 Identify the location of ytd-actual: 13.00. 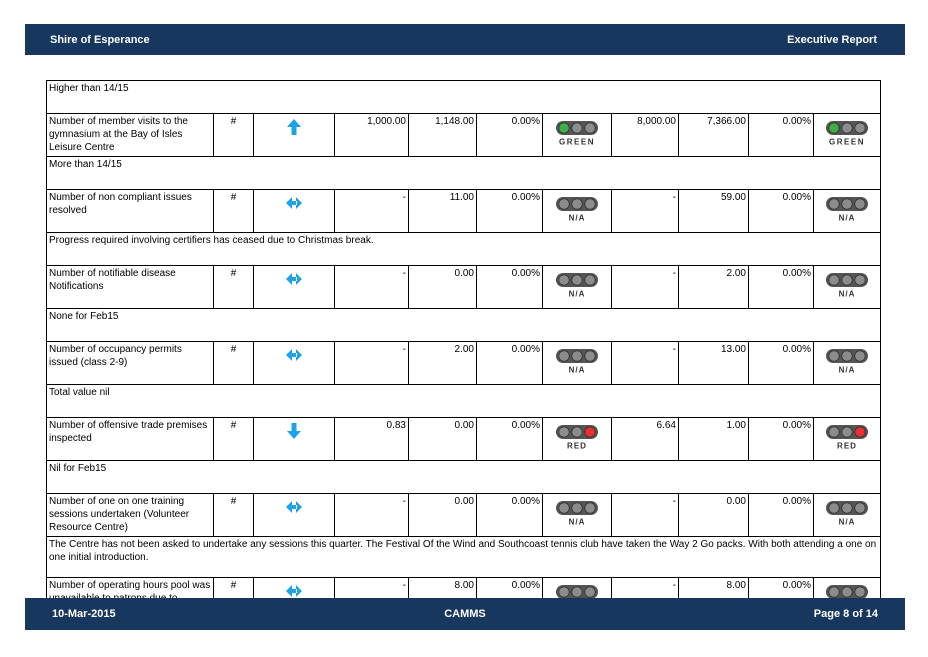
(713, 363).